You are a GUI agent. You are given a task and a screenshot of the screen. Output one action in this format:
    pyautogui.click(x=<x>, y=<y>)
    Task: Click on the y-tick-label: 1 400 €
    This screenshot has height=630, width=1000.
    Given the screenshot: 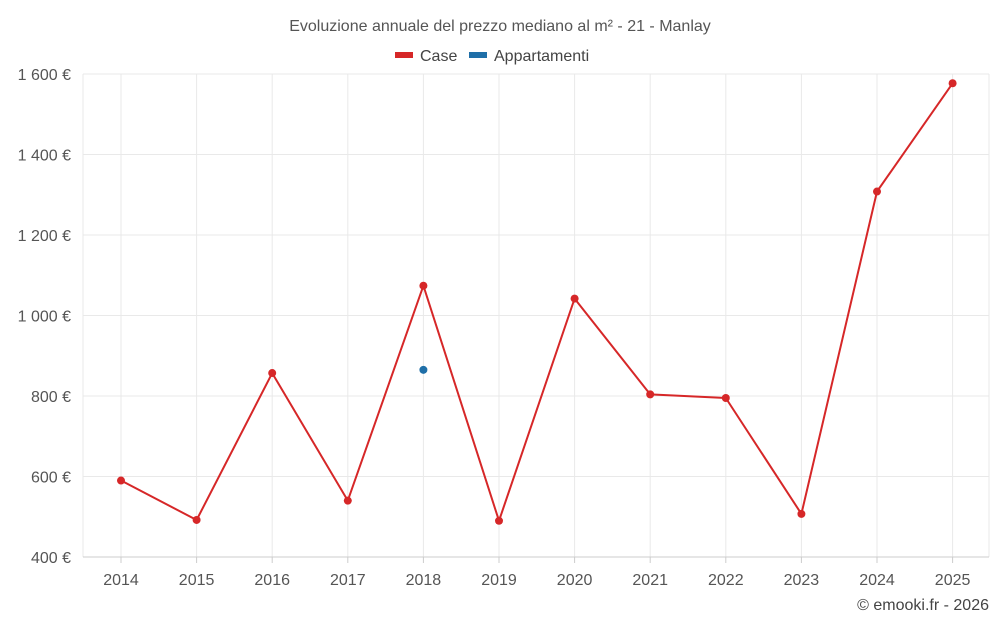 What is the action you would take?
    pyautogui.click(x=44, y=156)
    